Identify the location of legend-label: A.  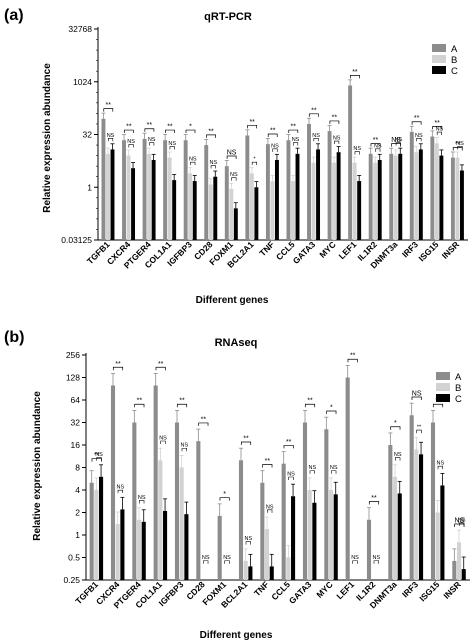
(458, 377).